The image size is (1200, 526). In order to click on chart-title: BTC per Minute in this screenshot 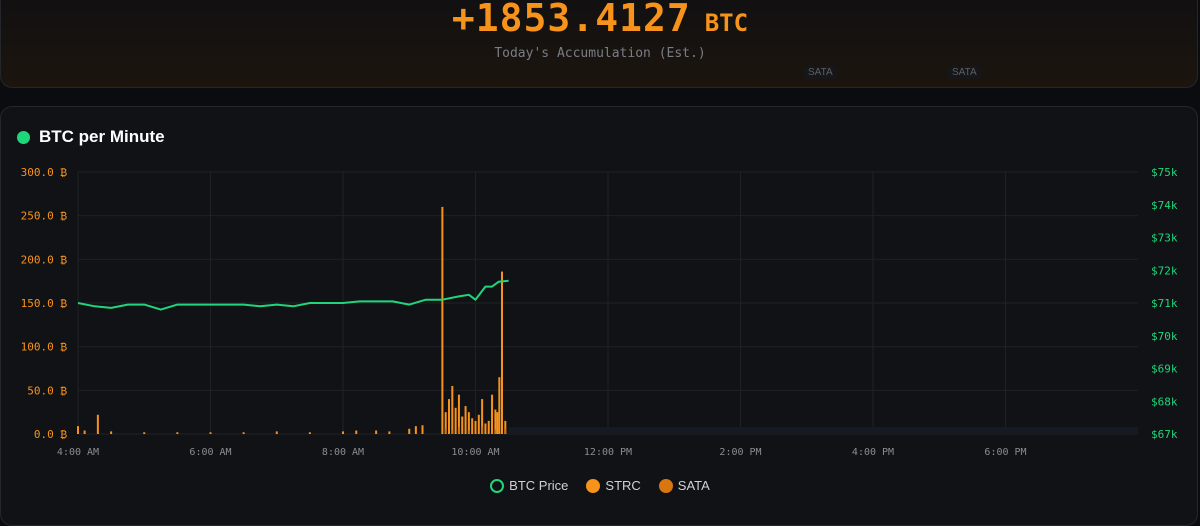, I will do `click(91, 137)`.